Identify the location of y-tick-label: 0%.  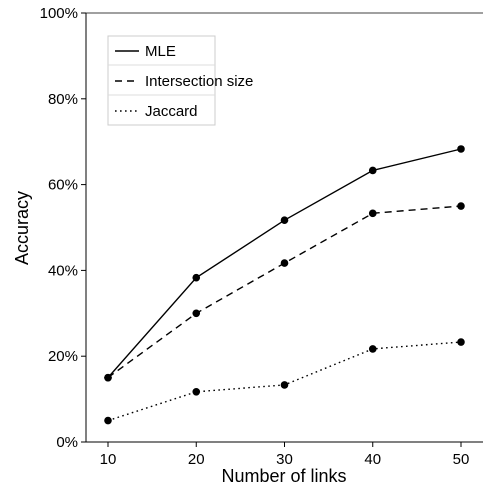
(67, 442).